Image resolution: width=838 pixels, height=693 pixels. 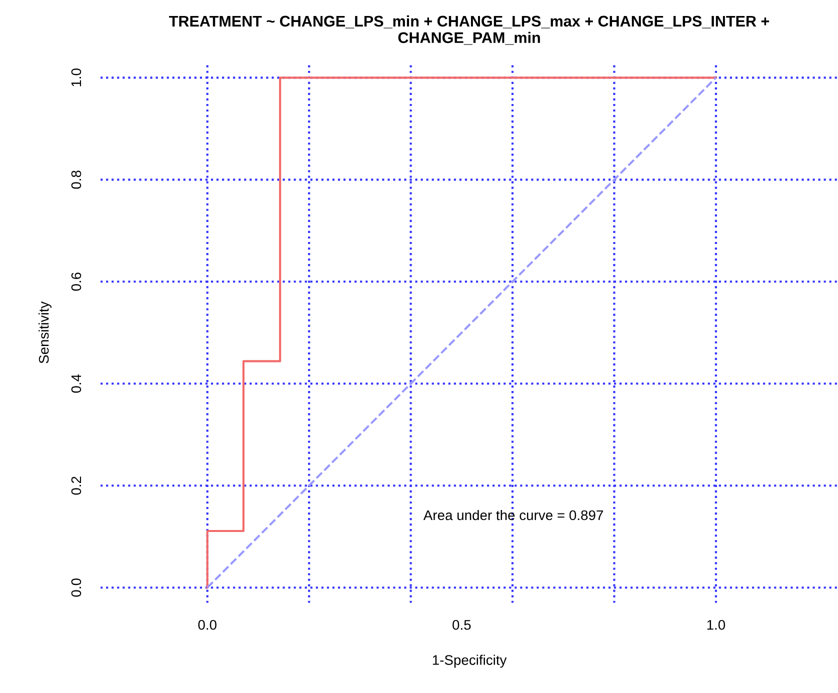 I want to click on x-tick-label: 1.0, so click(x=716, y=625).